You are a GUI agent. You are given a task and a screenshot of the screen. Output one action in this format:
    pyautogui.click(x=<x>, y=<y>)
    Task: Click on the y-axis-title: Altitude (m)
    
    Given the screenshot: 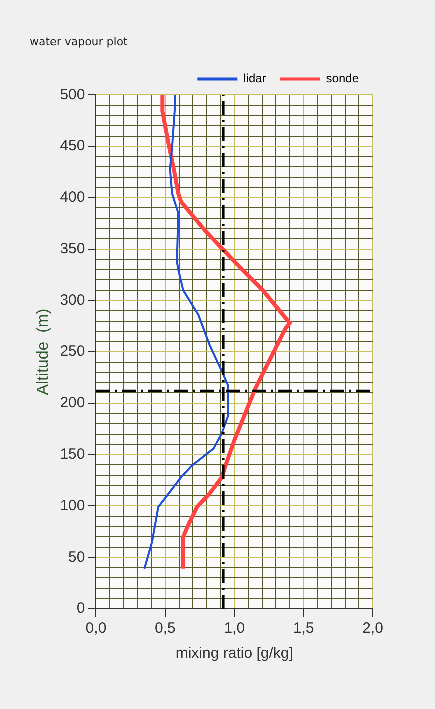 What is the action you would take?
    pyautogui.click(x=43, y=352)
    